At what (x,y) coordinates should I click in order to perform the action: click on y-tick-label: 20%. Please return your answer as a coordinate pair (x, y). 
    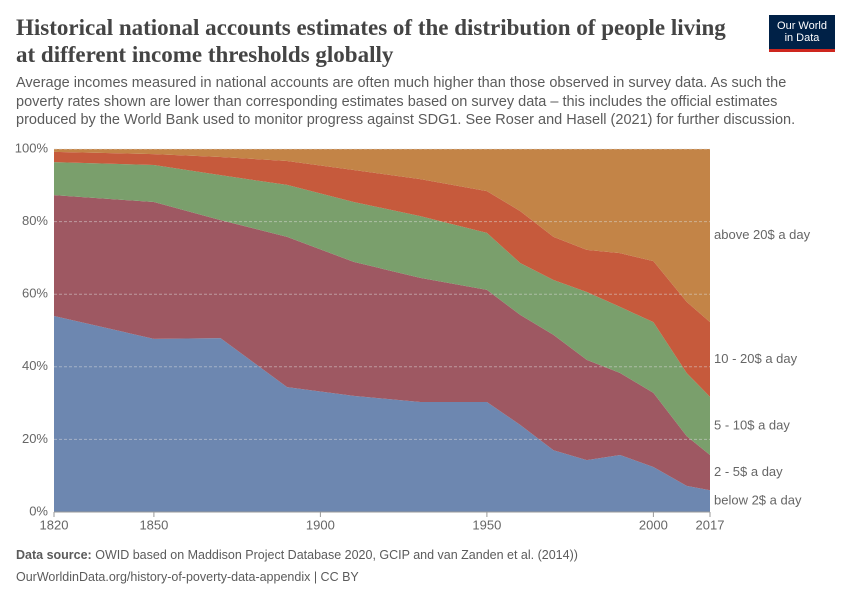
    Looking at the image, I should click on (35, 438).